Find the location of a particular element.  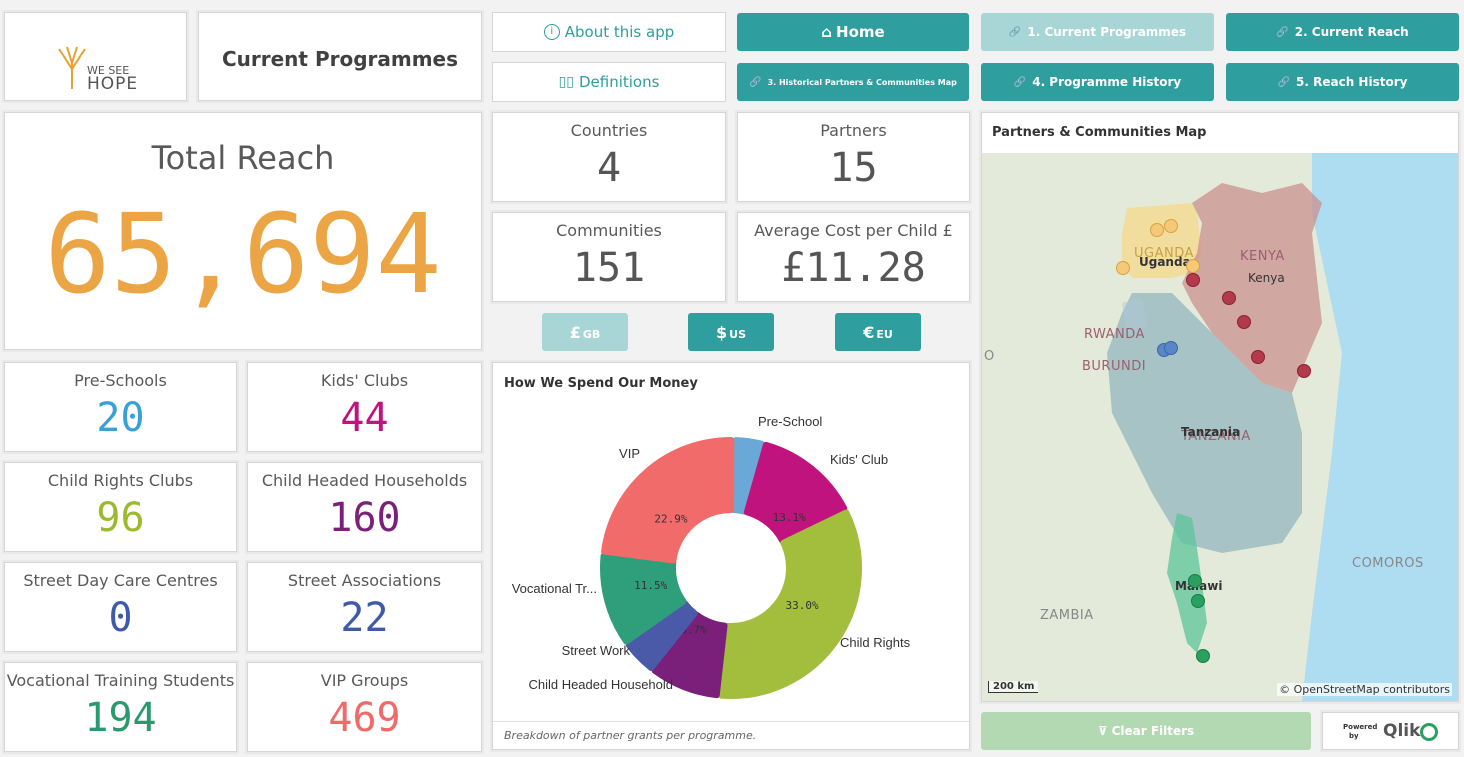

communities-value: 151 is located at coordinates (609, 268).